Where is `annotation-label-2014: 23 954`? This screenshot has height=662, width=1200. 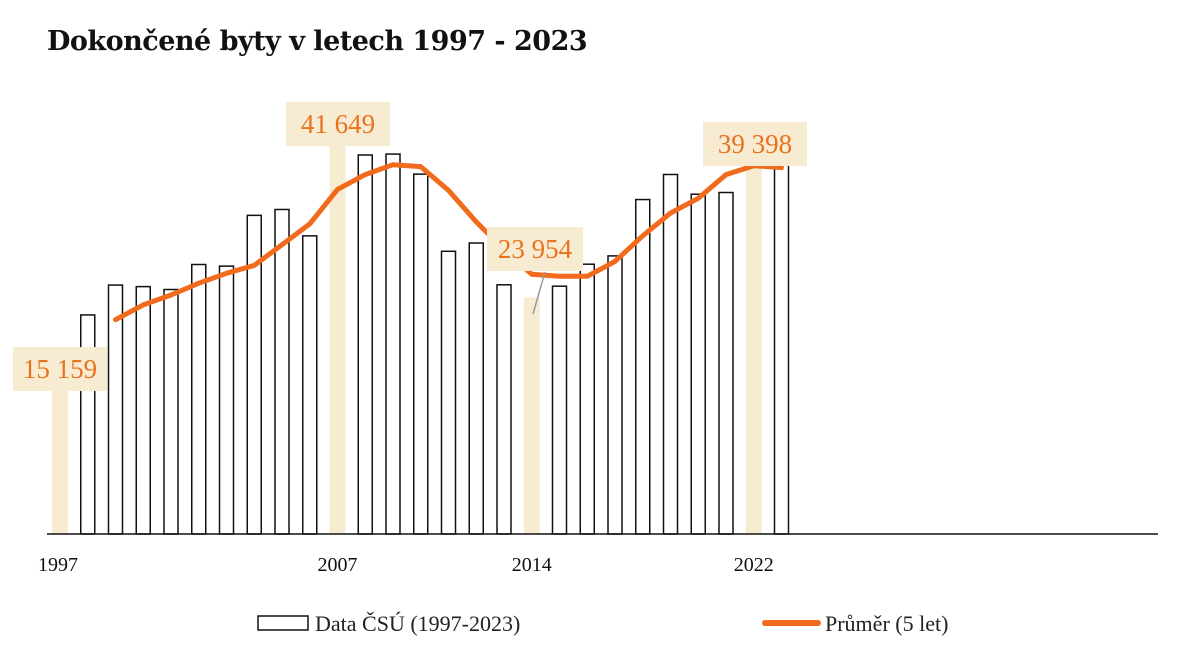
annotation-label-2014: 23 954 is located at coordinates (535, 249).